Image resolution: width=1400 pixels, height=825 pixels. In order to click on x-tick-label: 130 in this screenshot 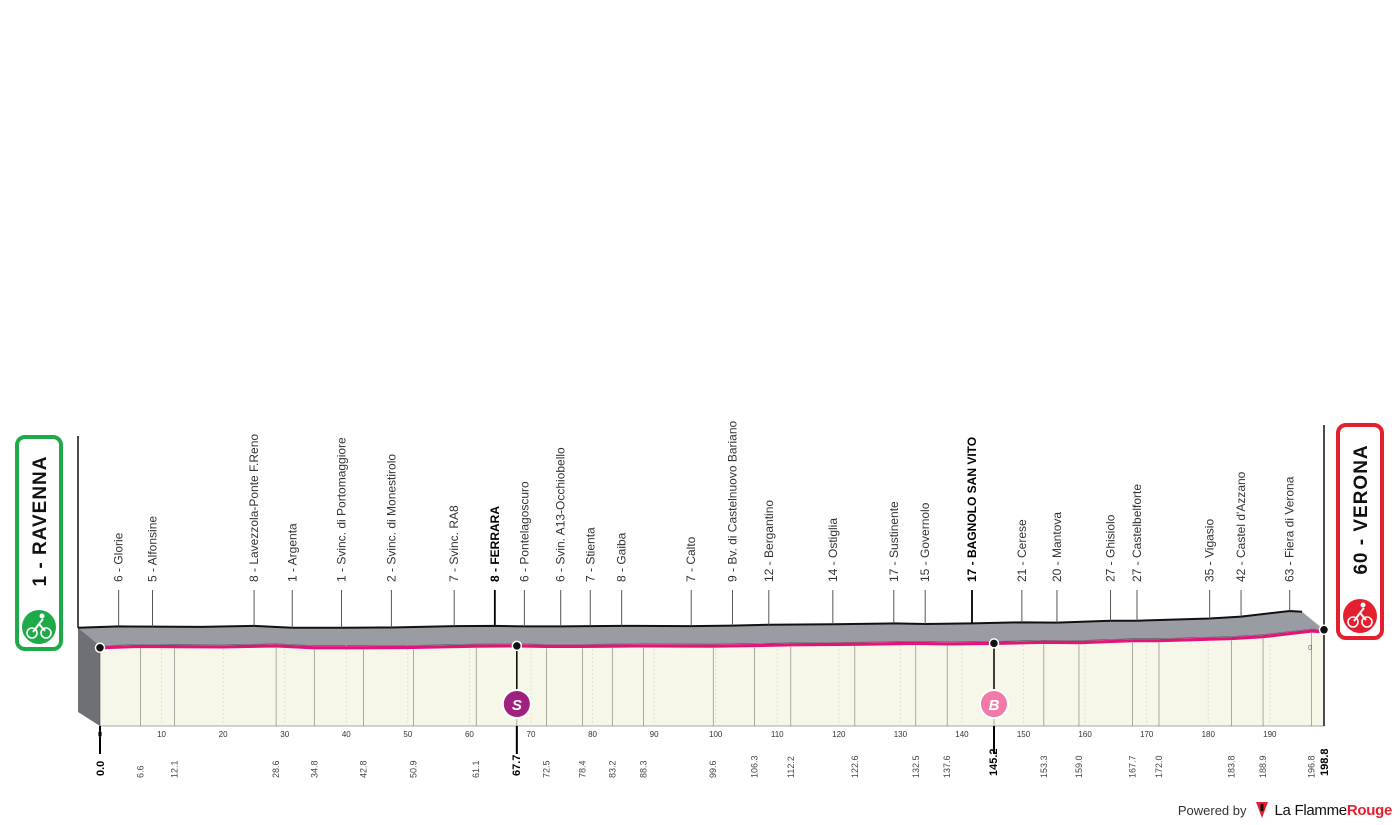, I will do `click(901, 734)`.